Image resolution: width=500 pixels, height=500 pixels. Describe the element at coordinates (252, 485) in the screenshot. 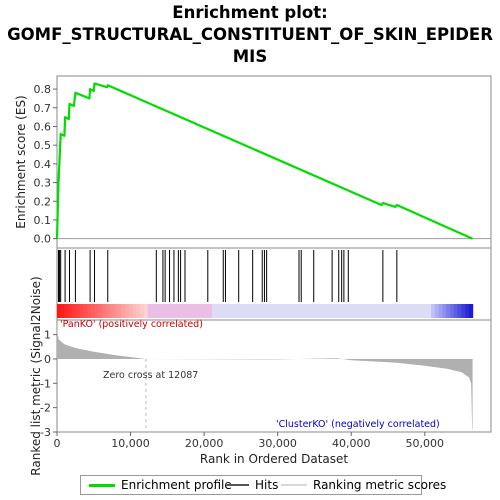

I see `legend-item-hits: Hits` at that location.